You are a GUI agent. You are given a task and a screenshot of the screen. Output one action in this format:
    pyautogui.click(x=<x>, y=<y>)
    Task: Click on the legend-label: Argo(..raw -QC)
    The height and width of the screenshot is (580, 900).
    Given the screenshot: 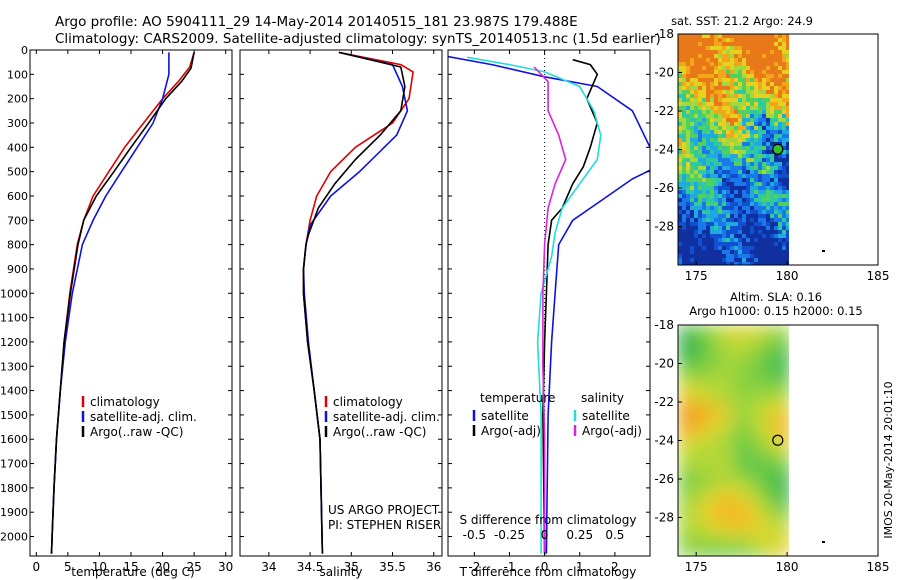 What is the action you would take?
    pyautogui.click(x=136, y=432)
    